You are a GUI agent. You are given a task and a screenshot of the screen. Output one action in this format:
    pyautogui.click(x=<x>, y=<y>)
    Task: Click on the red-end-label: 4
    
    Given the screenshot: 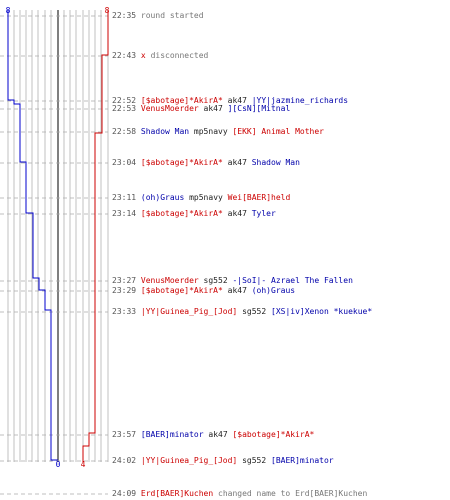 What is the action you would take?
    pyautogui.click(x=83, y=464)
    